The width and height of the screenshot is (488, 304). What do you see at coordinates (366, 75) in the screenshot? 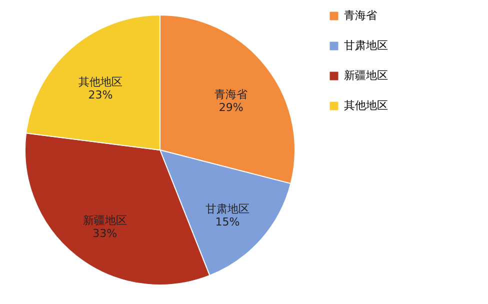
I see `legend-label: 新疆地区` at bounding box center [366, 75].